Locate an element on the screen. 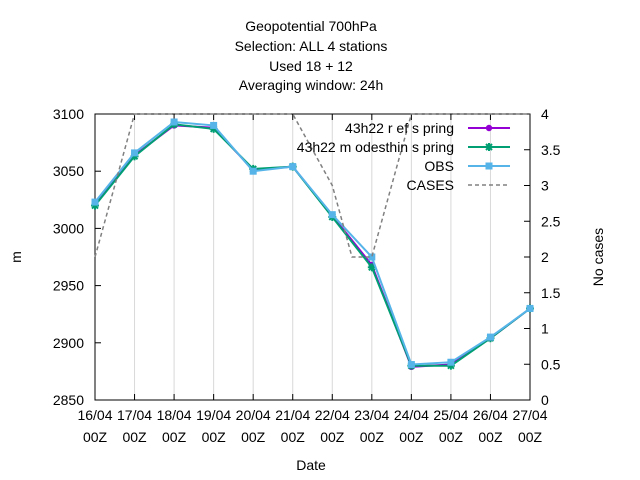 This screenshot has height=480, width=640. legend-label: OBS is located at coordinates (439, 166).